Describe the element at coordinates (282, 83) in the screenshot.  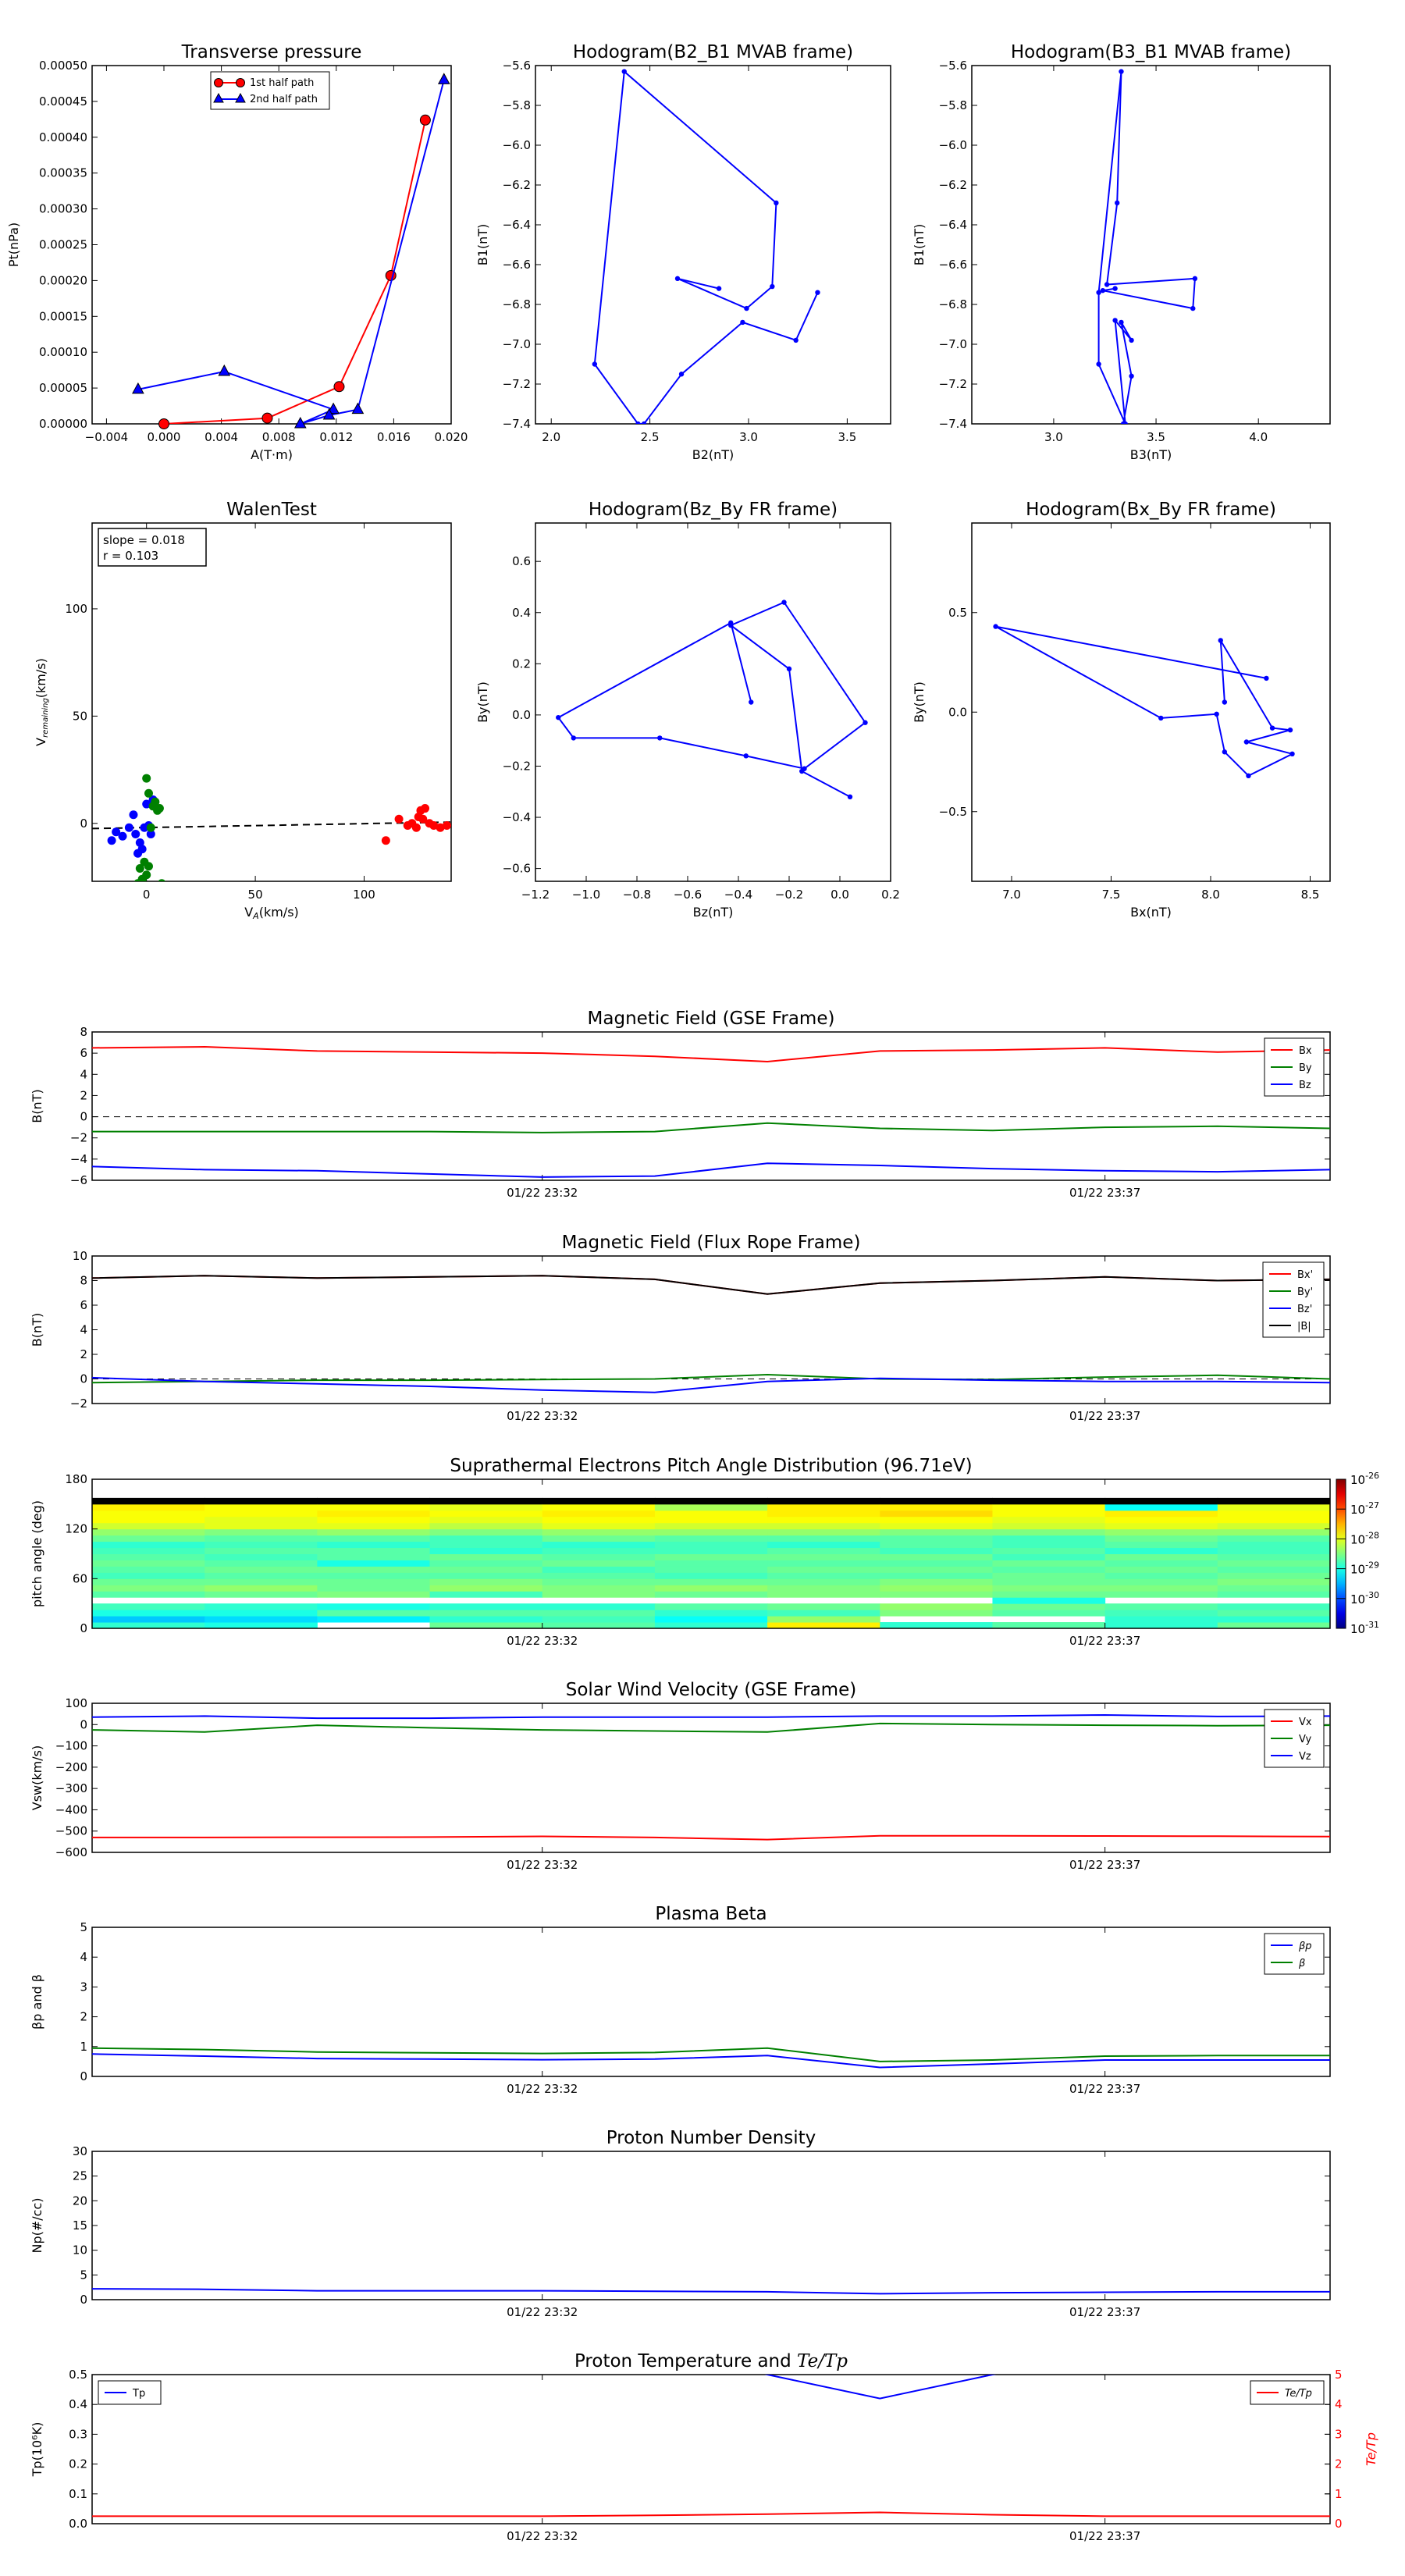
I see `legend-label: 1st half path` at that location.